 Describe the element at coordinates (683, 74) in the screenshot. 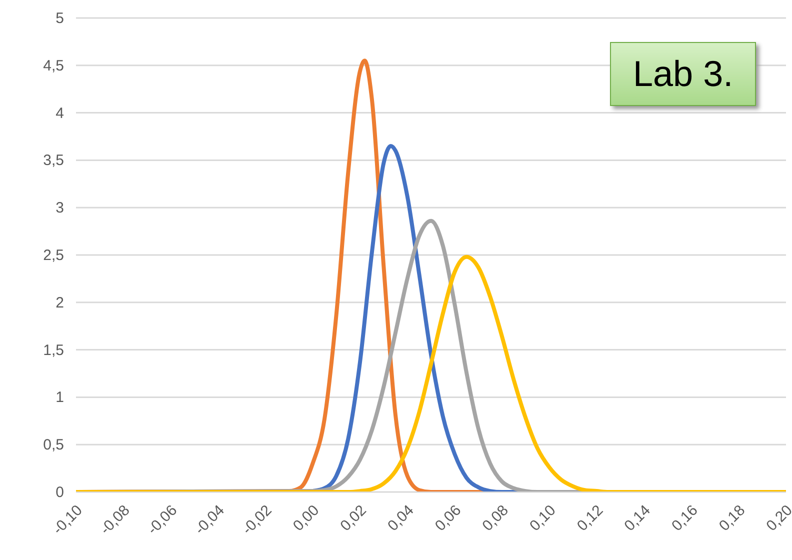

I see `annotation: Lab 3.` at that location.